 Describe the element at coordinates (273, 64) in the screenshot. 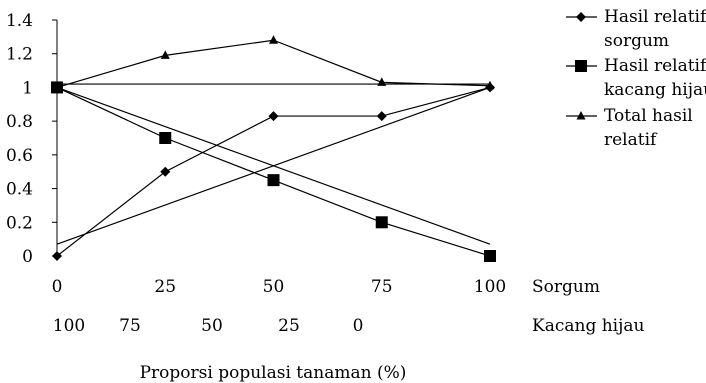

I see `series-line-total-hasil-relatif` at that location.